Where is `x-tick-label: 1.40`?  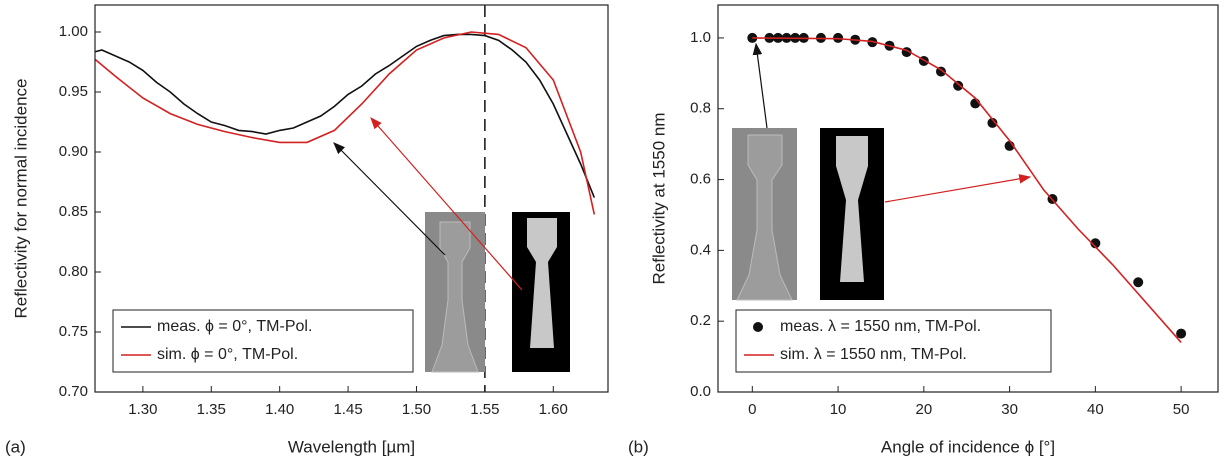 x-tick-label: 1.40 is located at coordinates (279, 409).